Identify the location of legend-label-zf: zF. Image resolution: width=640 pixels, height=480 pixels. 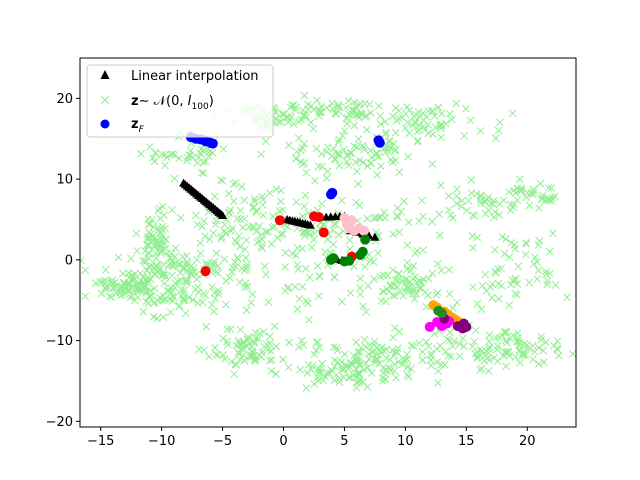
(138, 126).